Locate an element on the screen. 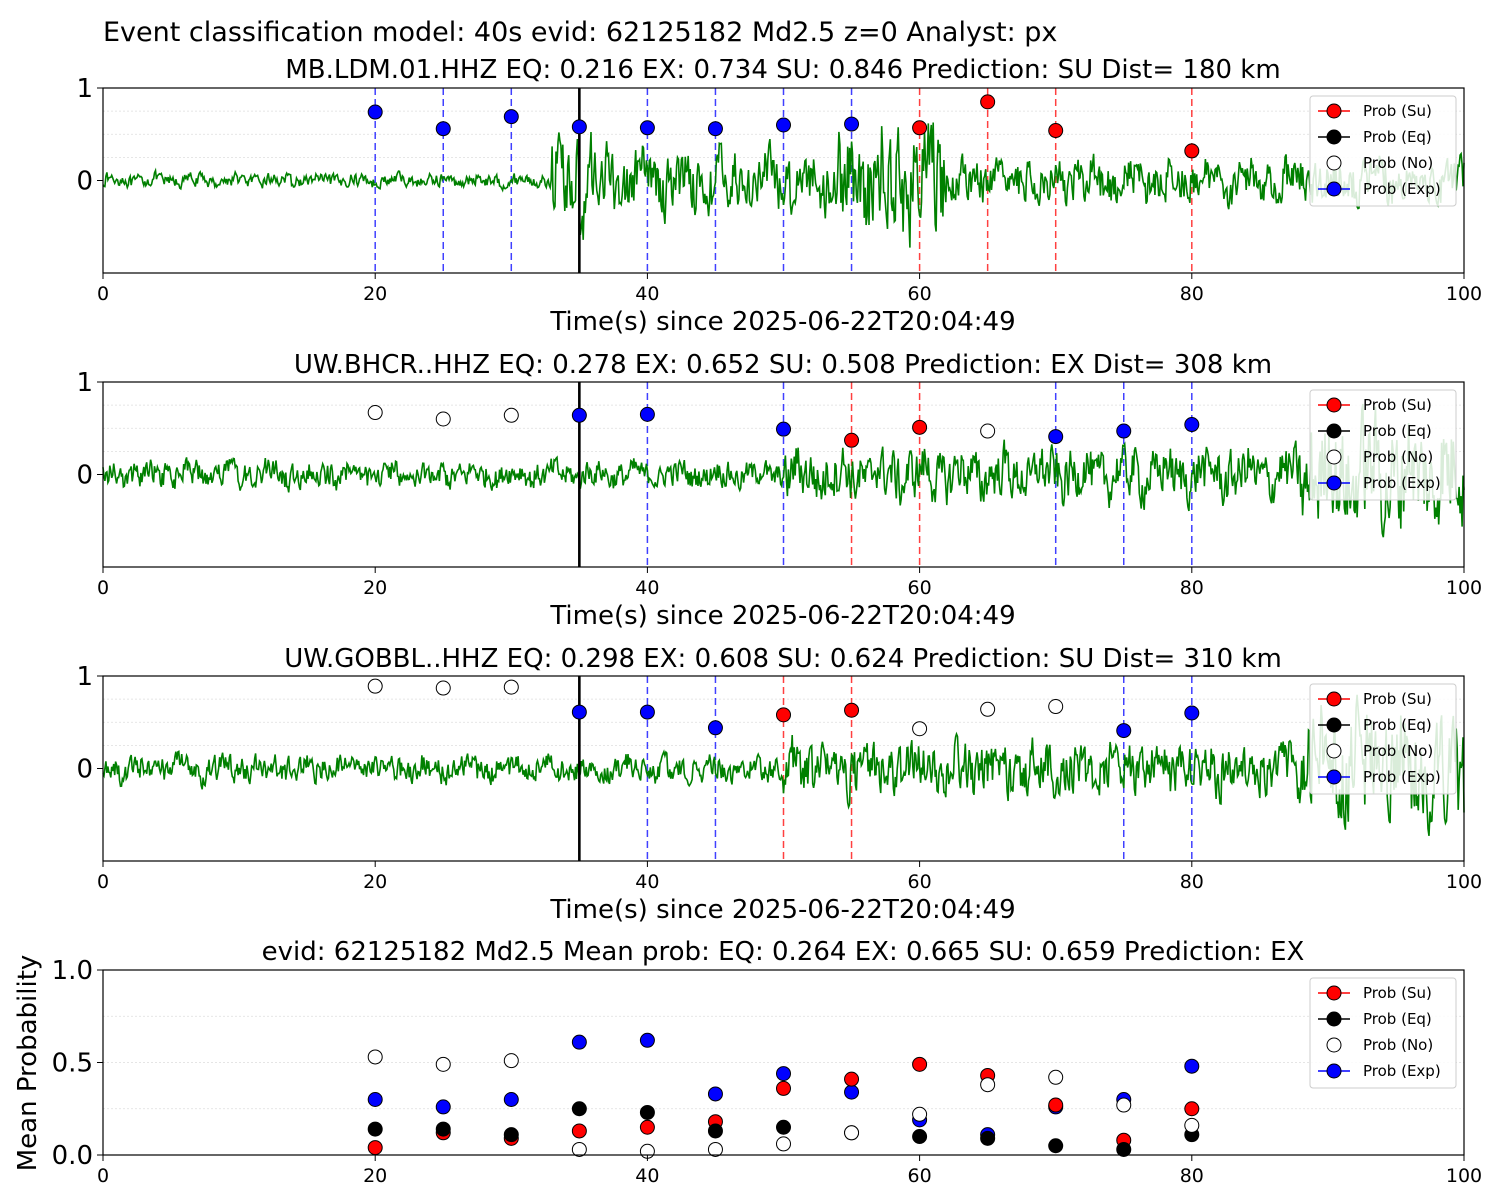 The width and height of the screenshot is (1500, 1204). y-tick-label: 1 is located at coordinates (84, 677).